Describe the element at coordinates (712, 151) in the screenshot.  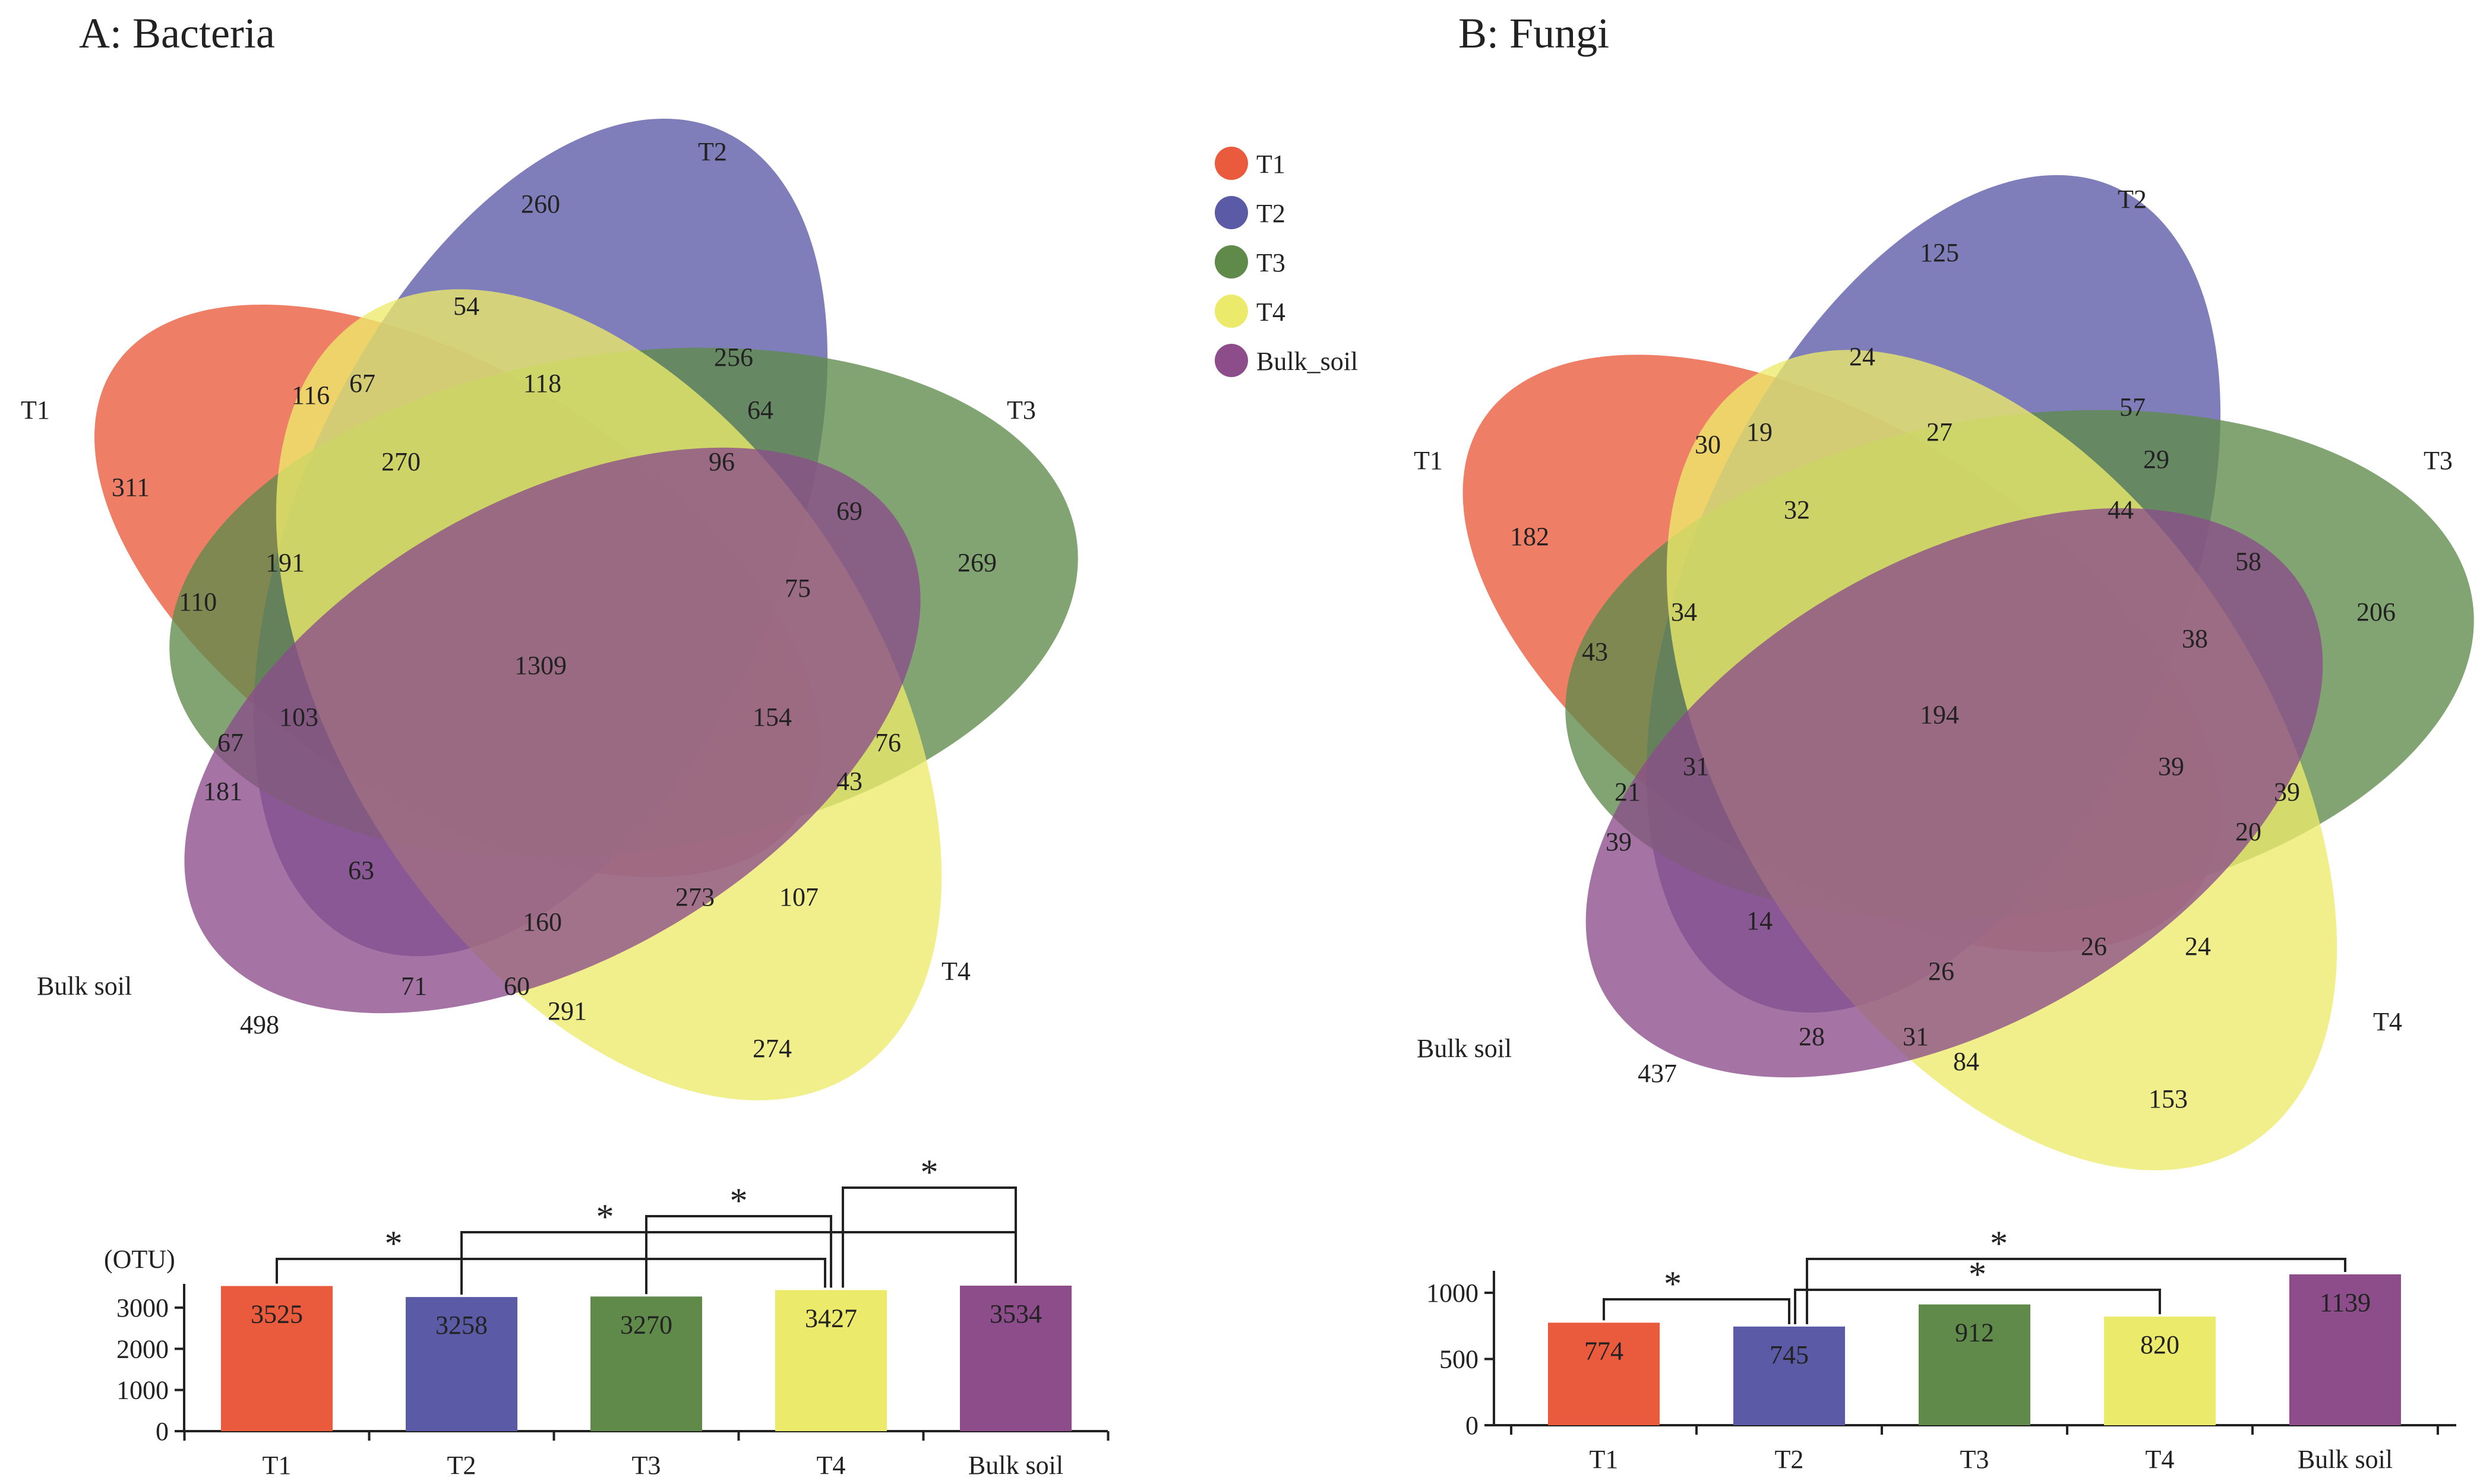
I see `venn-a-set-label-t2: T2` at that location.